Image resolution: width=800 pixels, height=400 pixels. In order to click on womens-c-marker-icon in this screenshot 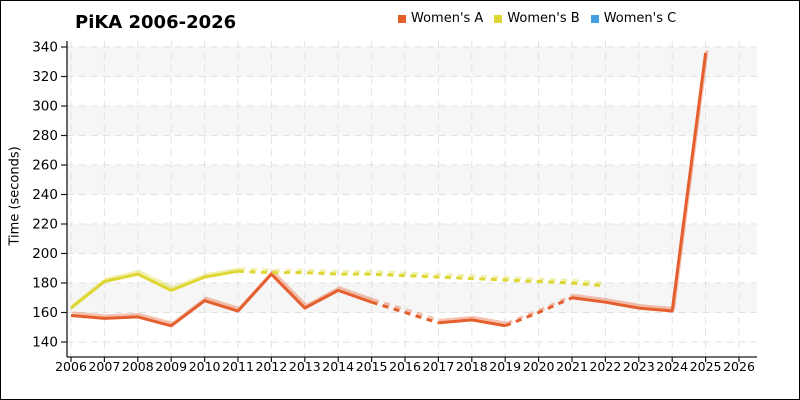, I will do `click(594, 18)`.